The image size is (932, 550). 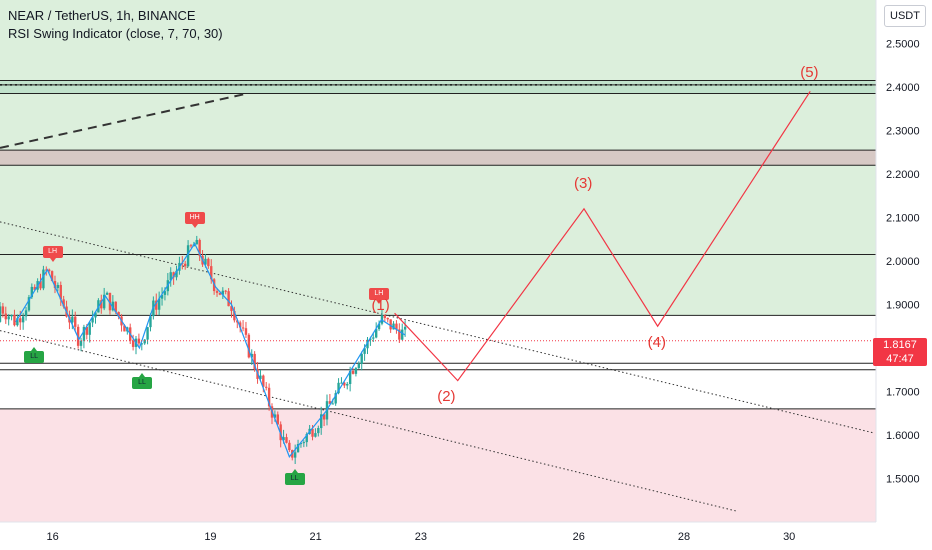 I want to click on last-price-tag: 1.8167 47:47, so click(x=900, y=352).